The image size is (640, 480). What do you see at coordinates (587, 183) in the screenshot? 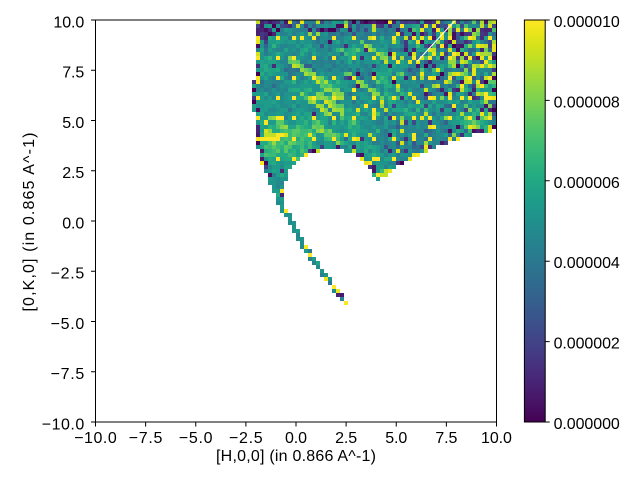
I see `svg-text: 0.000006` at bounding box center [587, 183].